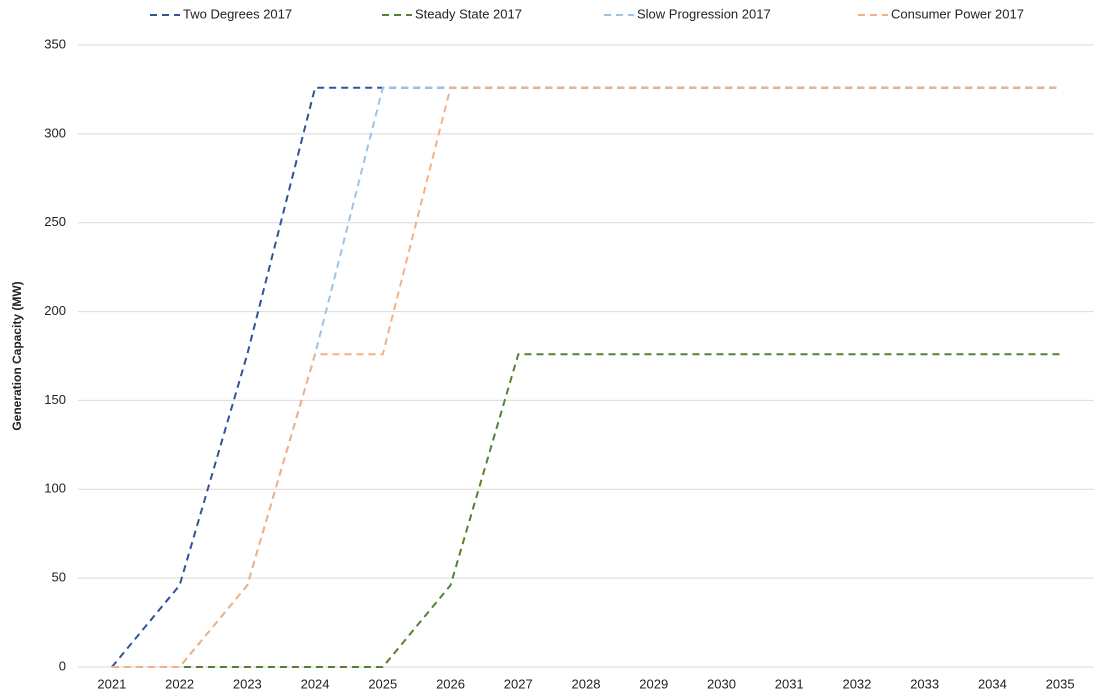 The width and height of the screenshot is (1095, 695). I want to click on y-tick-label: 0, so click(62, 665).